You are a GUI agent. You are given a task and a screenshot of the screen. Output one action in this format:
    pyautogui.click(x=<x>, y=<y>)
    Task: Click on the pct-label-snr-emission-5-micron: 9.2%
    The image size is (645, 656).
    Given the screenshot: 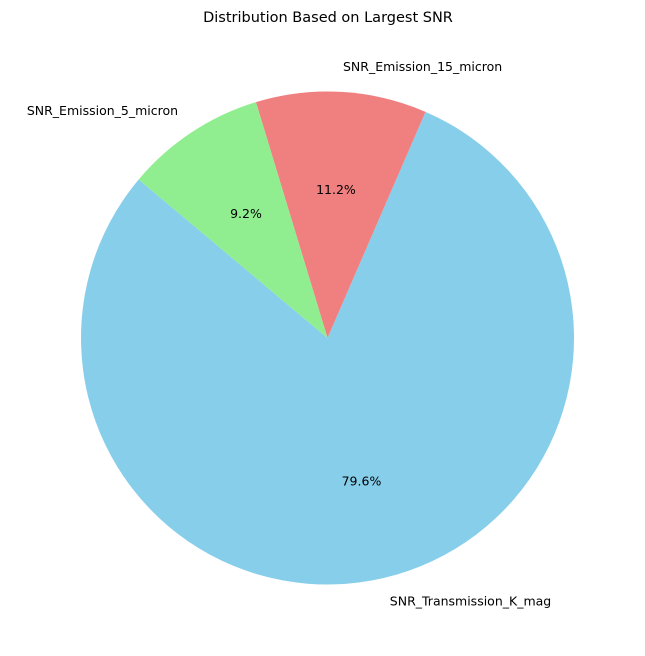 What is the action you would take?
    pyautogui.click(x=246, y=213)
    